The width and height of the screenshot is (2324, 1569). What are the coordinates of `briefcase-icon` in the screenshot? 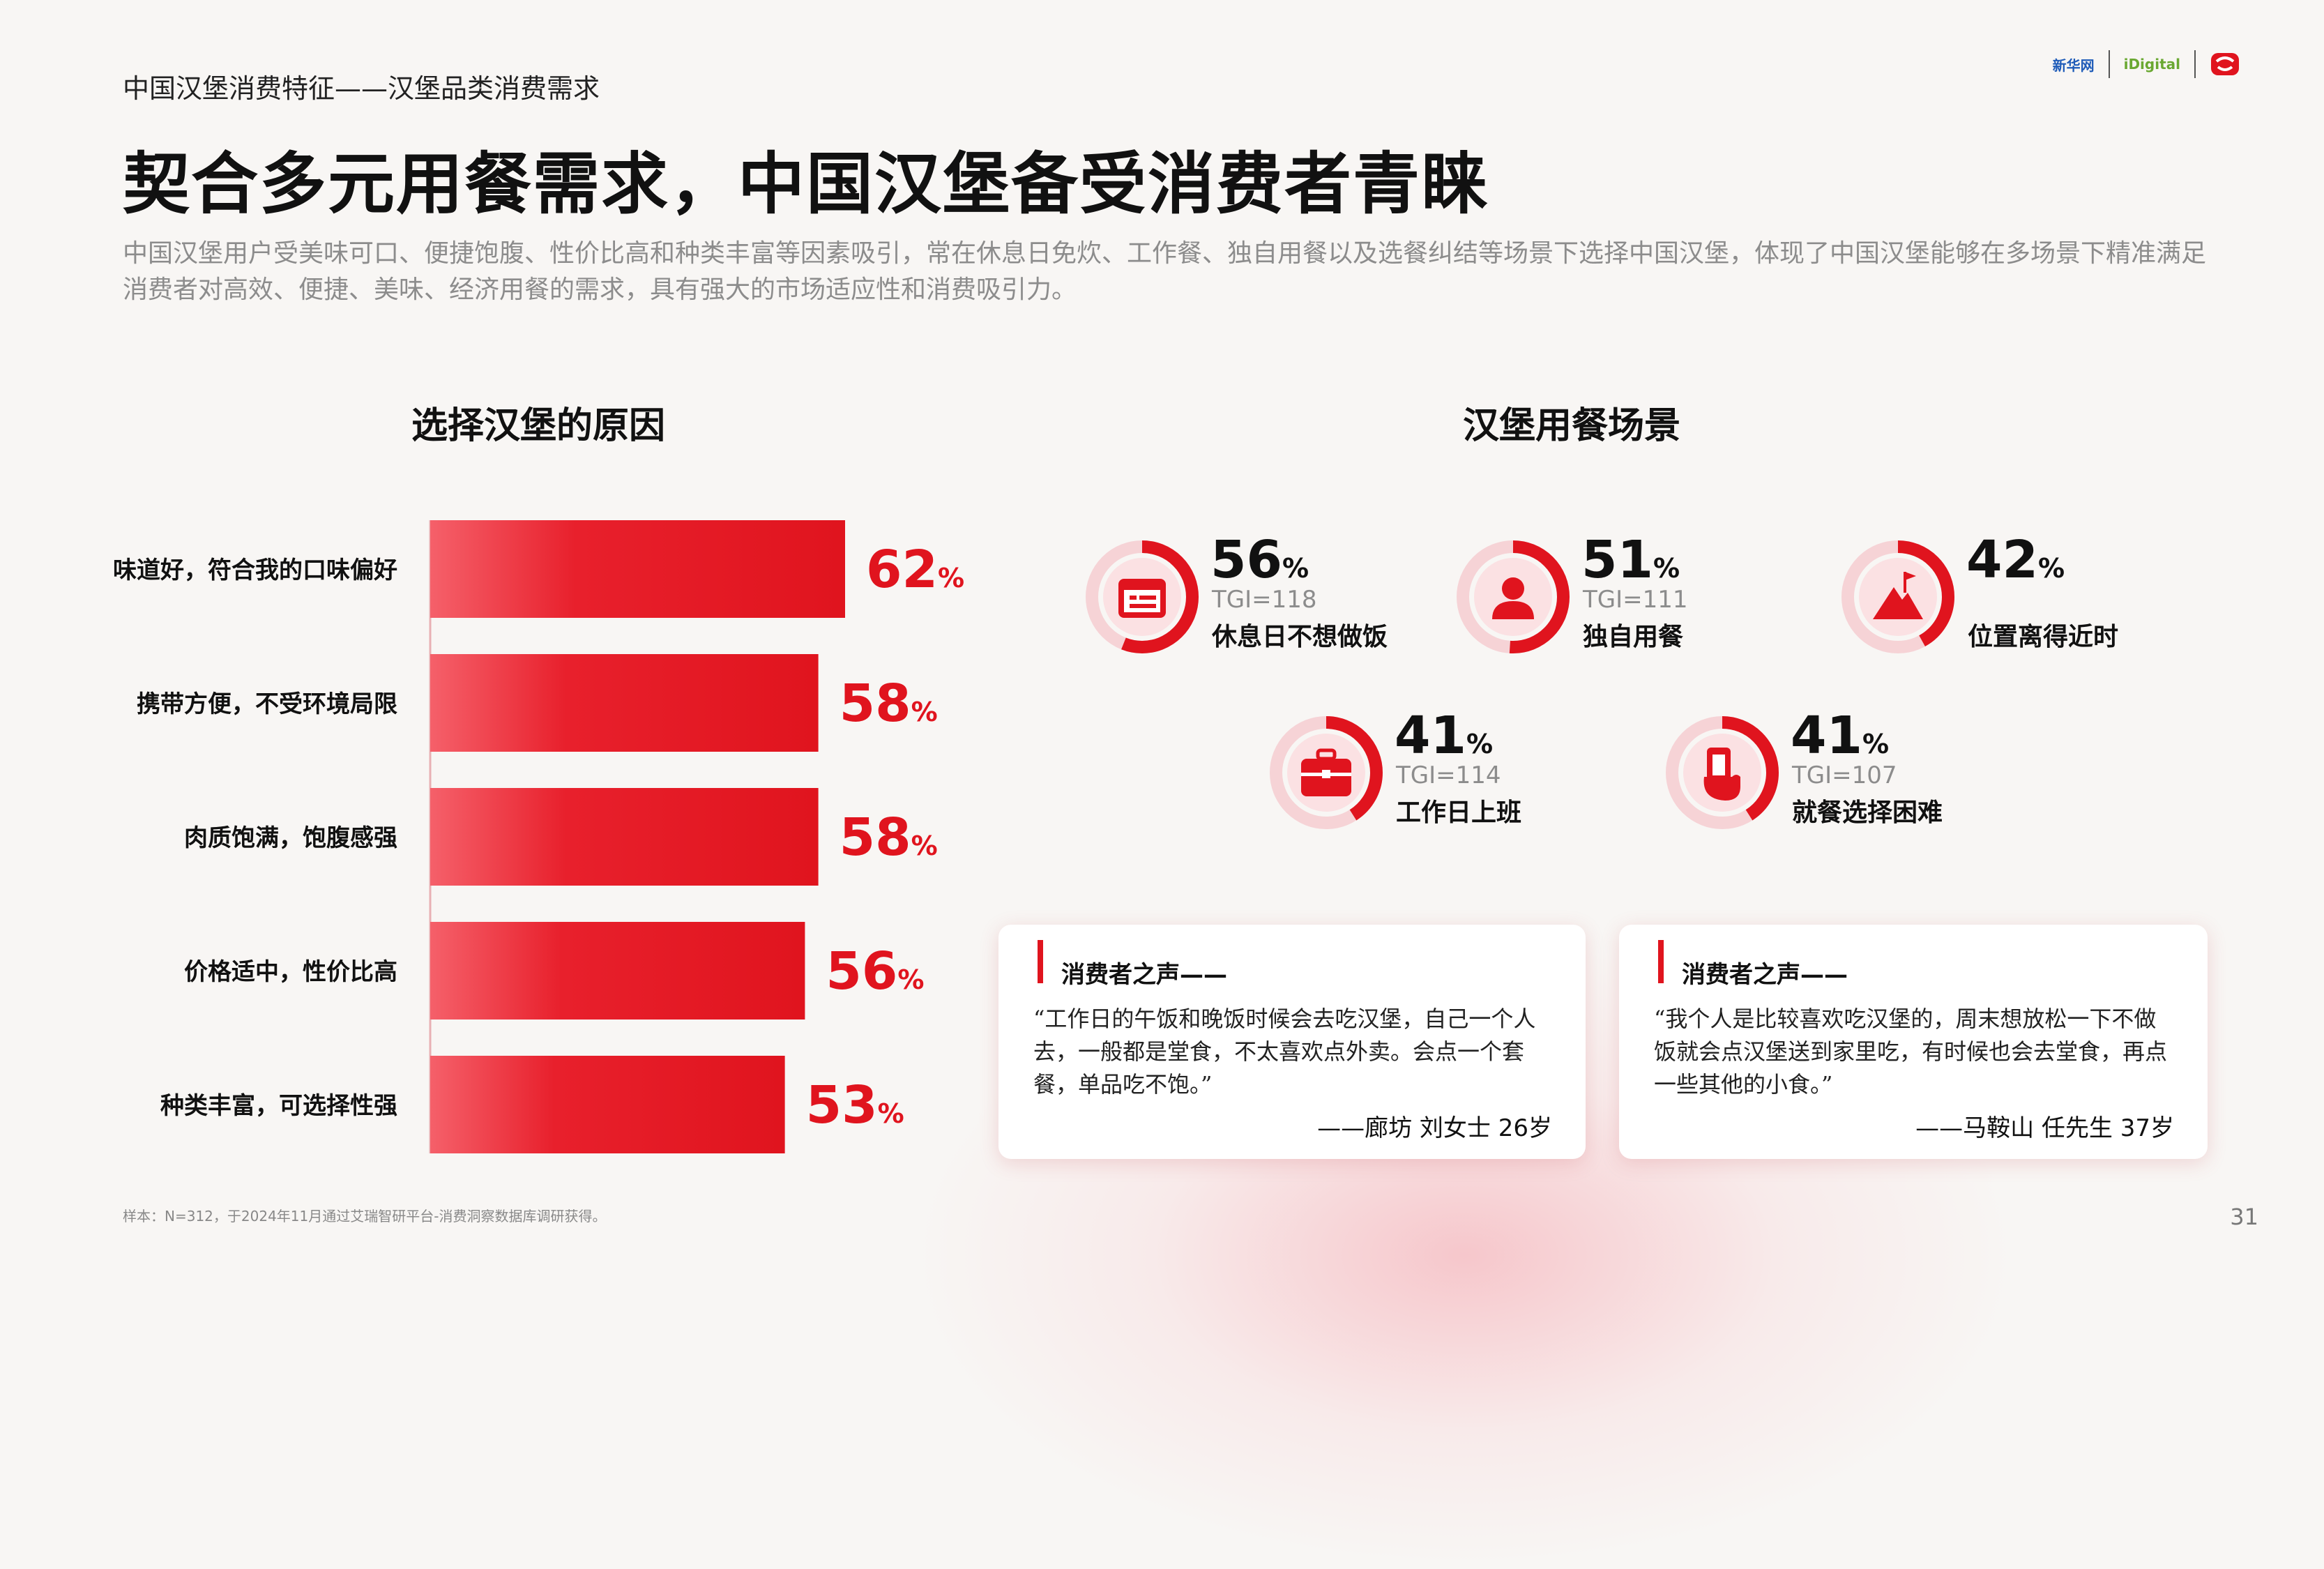 It's located at (1326, 772).